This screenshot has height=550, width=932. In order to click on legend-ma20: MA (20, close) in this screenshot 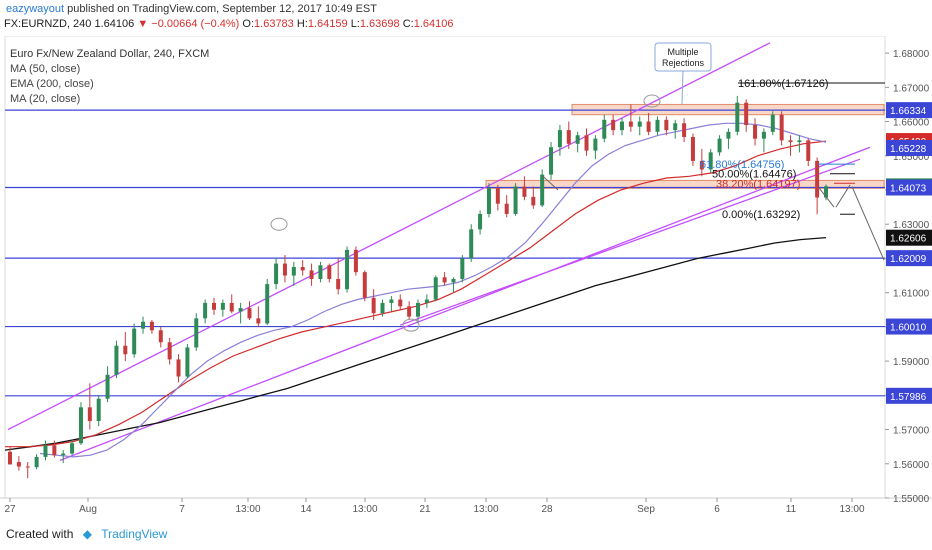, I will do `click(45, 99)`.